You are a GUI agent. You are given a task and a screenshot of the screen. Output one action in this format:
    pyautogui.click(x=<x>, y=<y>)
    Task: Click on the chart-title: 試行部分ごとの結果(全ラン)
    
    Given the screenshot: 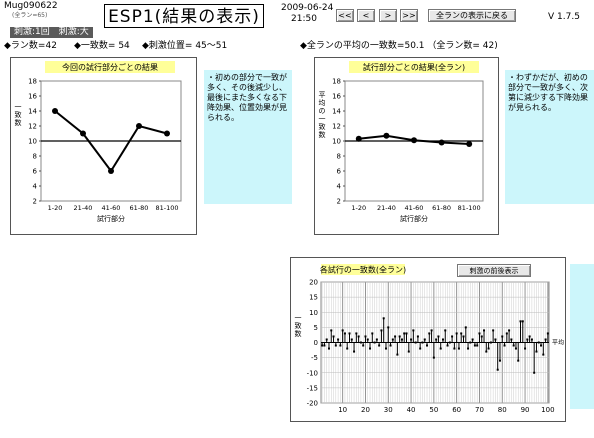 What is the action you would take?
    pyautogui.click(x=414, y=67)
    